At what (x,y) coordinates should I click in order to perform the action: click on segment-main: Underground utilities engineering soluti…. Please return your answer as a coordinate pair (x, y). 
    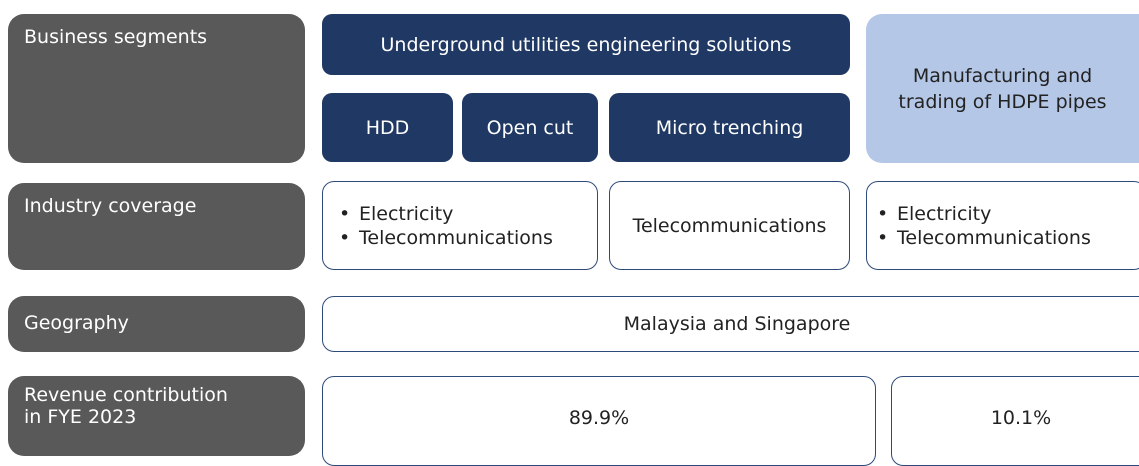
    Looking at the image, I should click on (586, 44).